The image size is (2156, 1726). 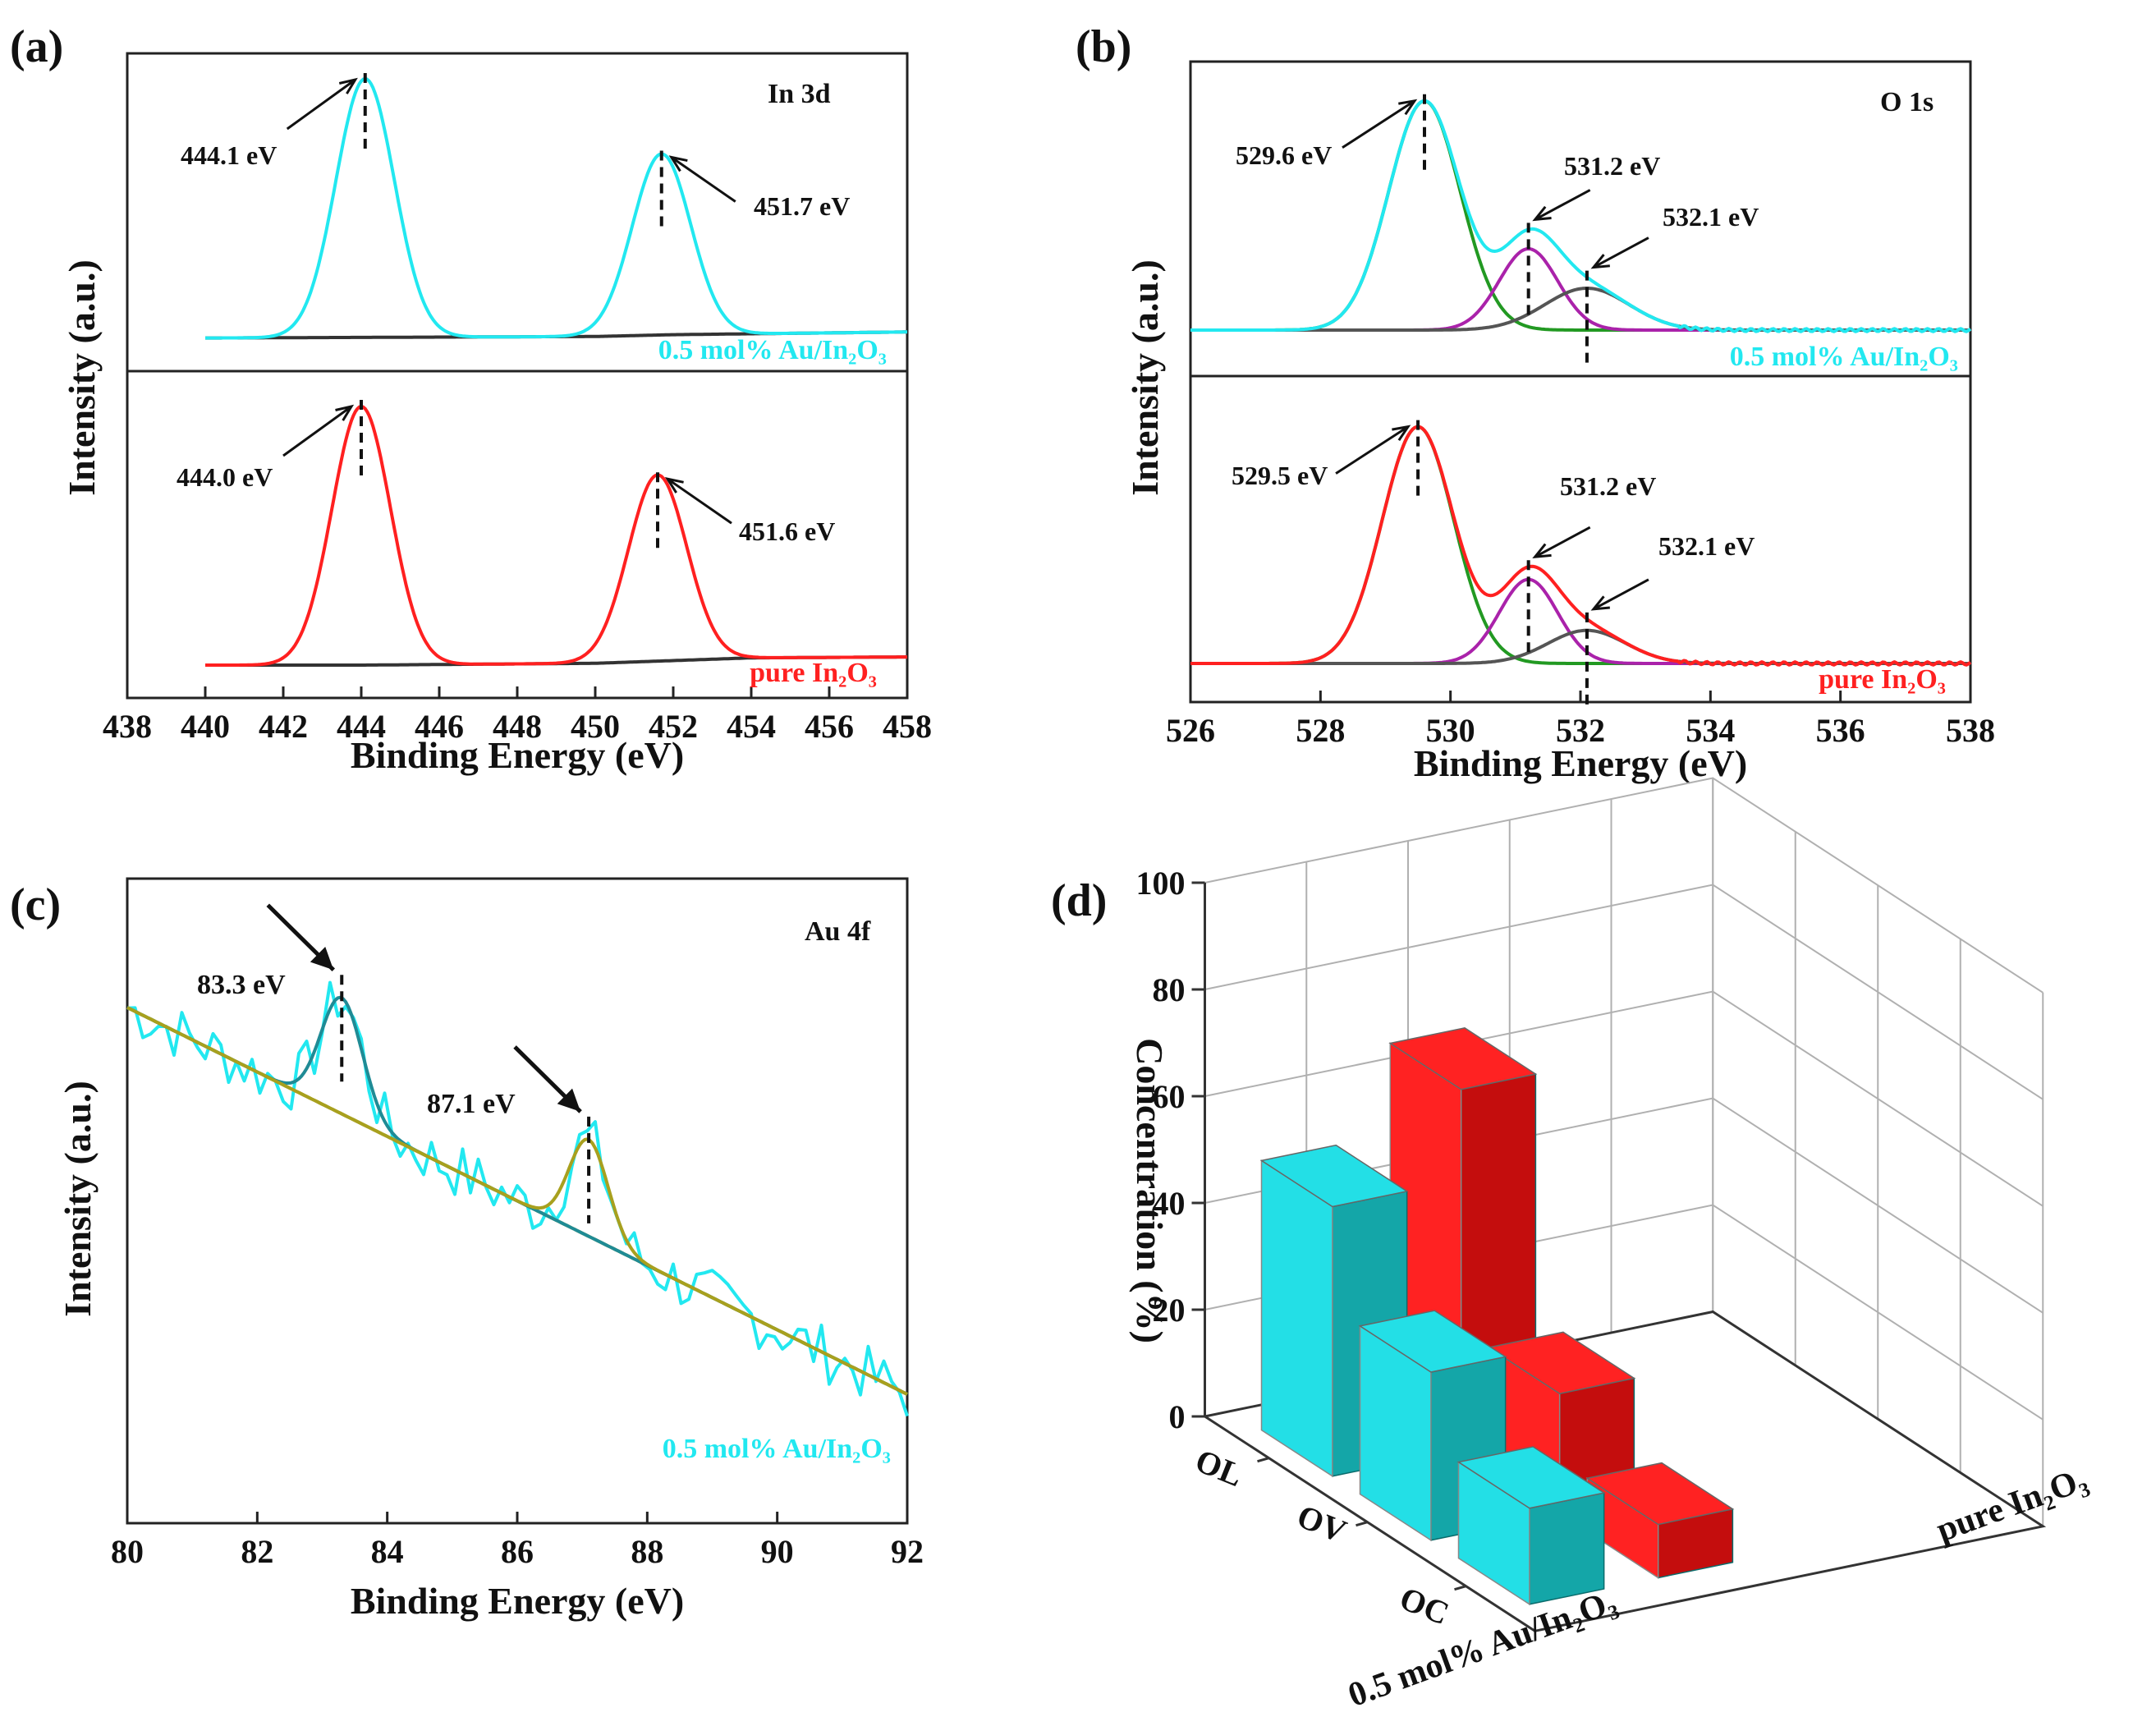 I want to click on b-bottom-oc-label: 532.1 eV, so click(x=1706, y=546).